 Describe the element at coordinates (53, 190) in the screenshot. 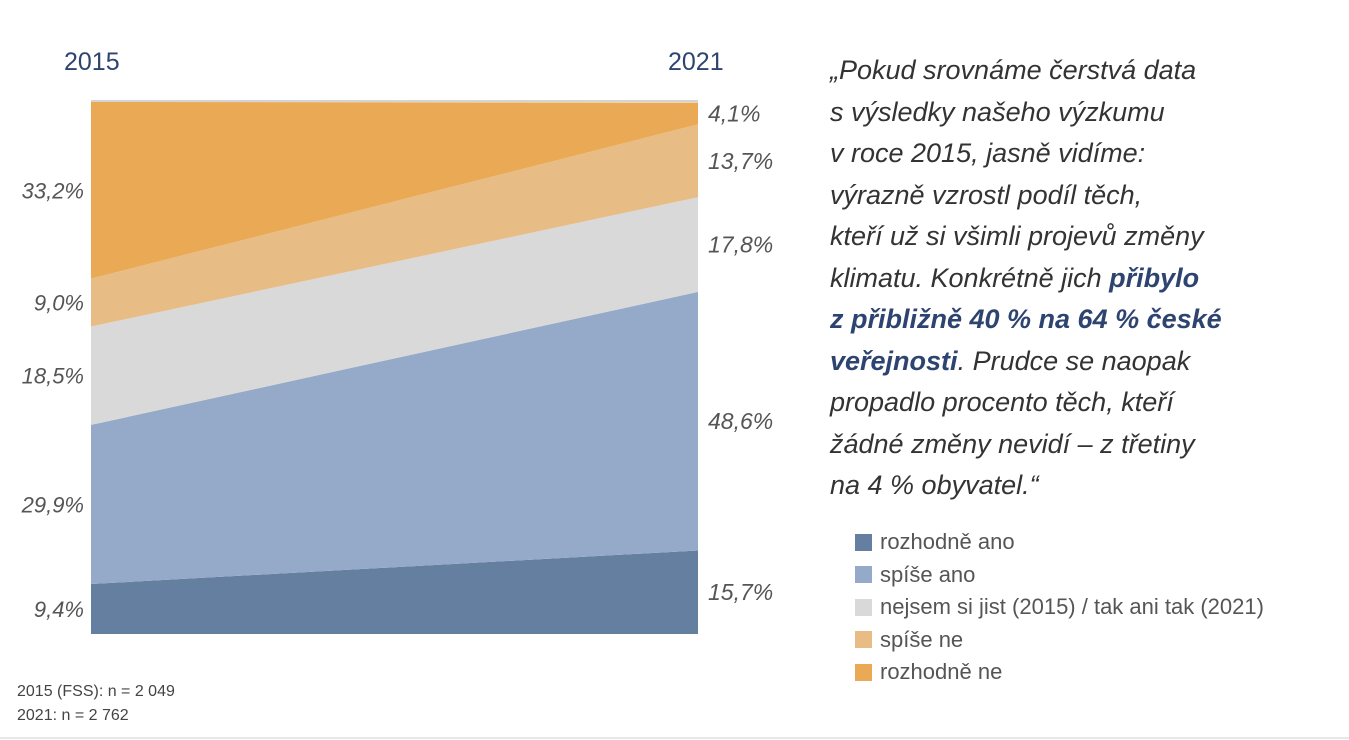

I see `label-2015-rozhodne-ne: 33,2%` at that location.